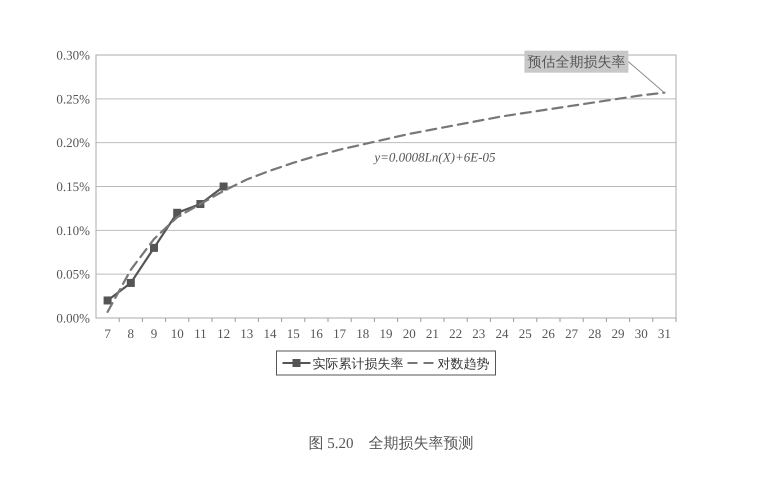 The width and height of the screenshot is (771, 486). Describe the element at coordinates (108, 333) in the screenshot. I see `x-tick-label: 7` at that location.